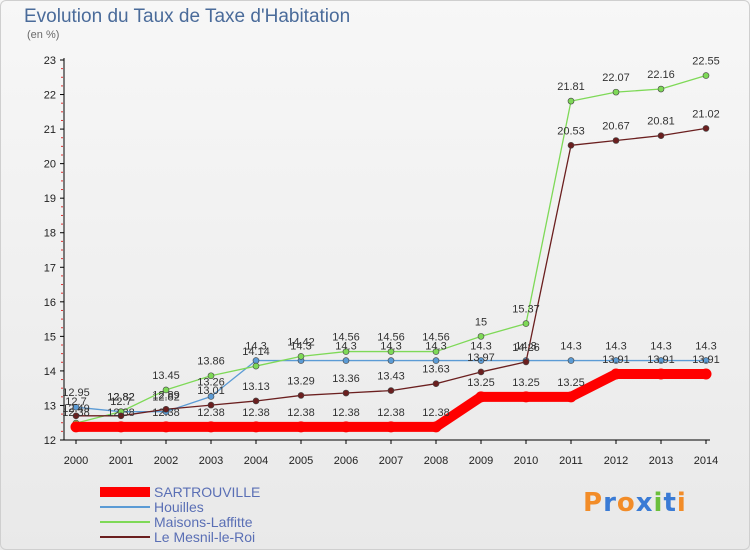 This screenshot has width=750, height=550. I want to click on data-label: 15, so click(481, 322).